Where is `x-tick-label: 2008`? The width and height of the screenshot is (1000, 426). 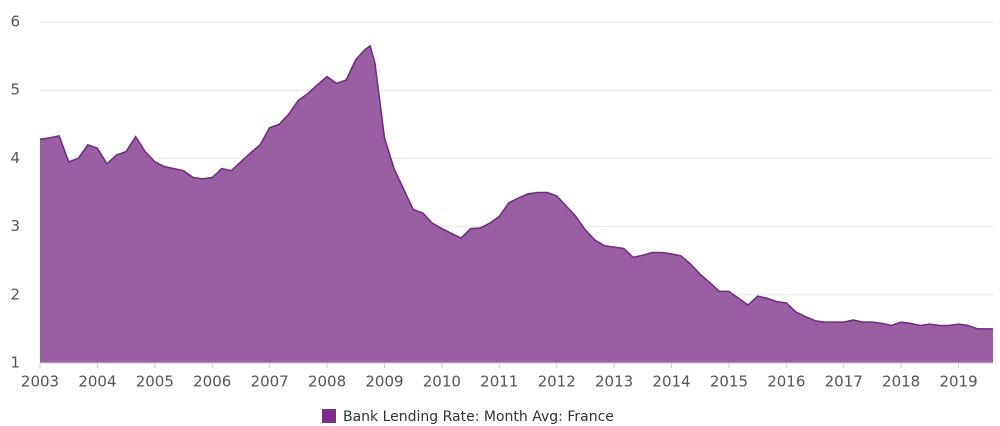 x-tick-label: 2008 is located at coordinates (327, 382).